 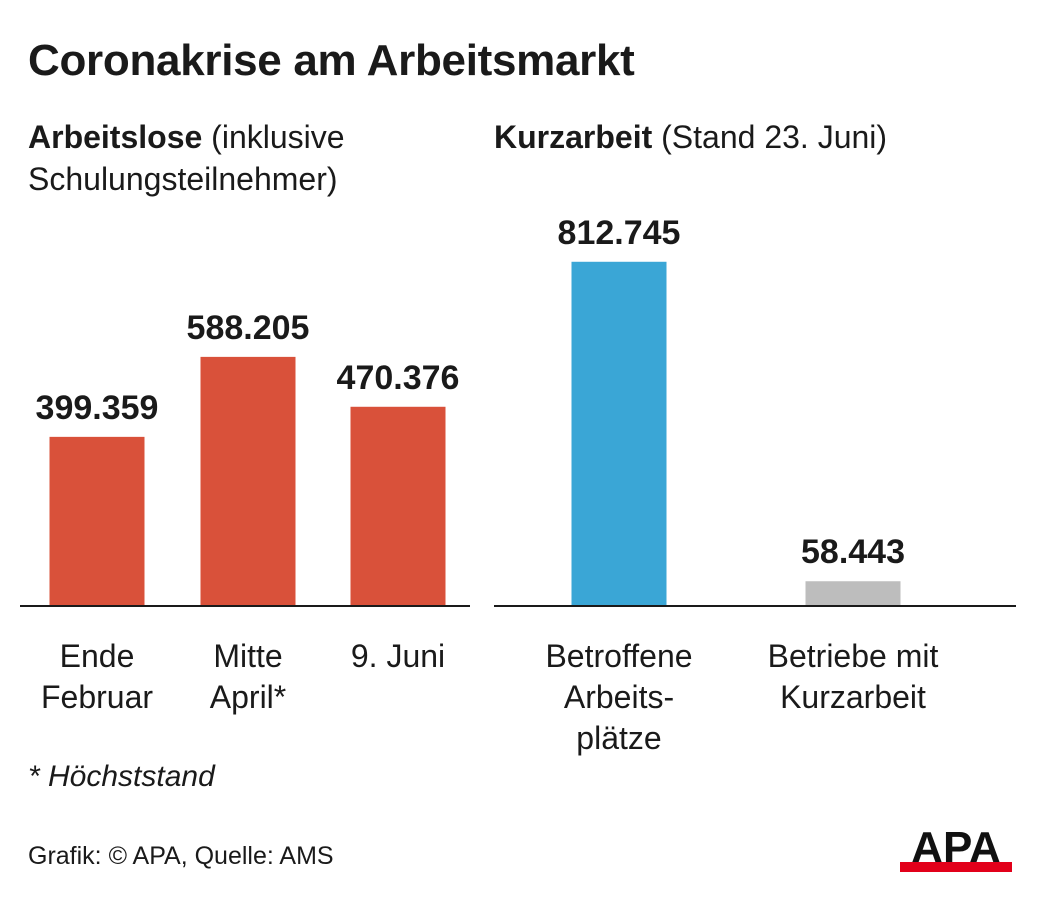 I want to click on kurzarbeit-category-label-0-1: Arbeits-, so click(x=619, y=697).